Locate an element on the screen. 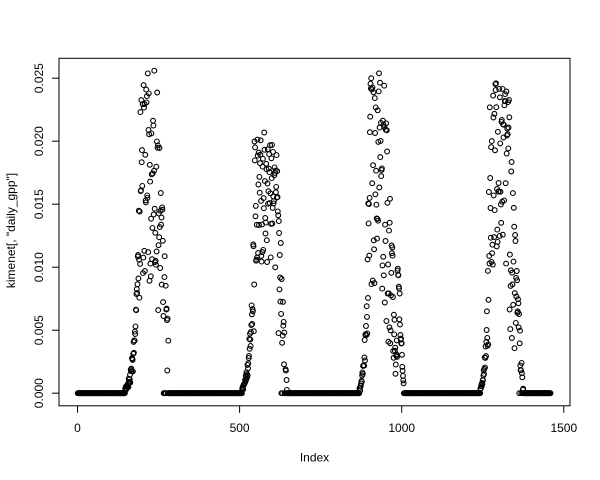 Image resolution: width=600 pixels, height=480 pixels. svg-text: 1000 is located at coordinates (401, 428).